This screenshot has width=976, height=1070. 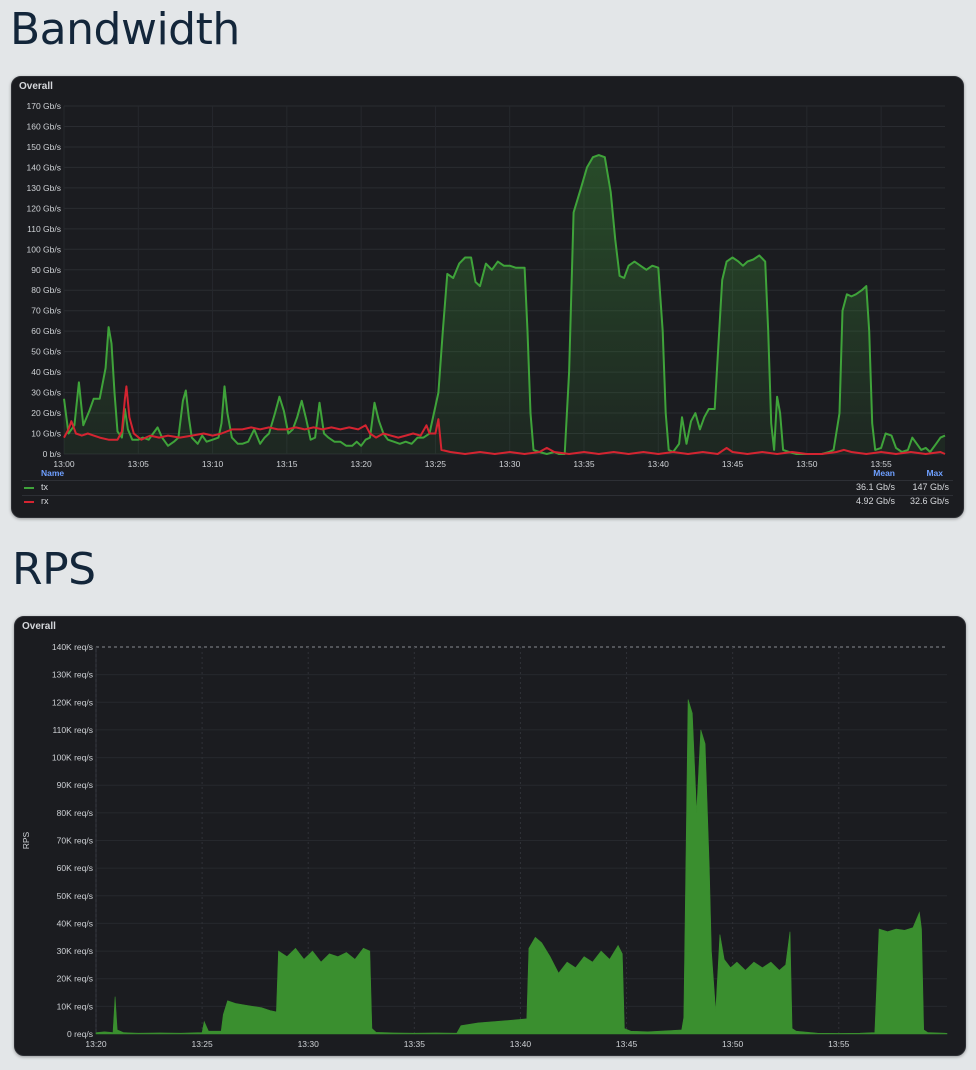 What do you see at coordinates (29, 502) in the screenshot?
I see `rx-color-swatch` at bounding box center [29, 502].